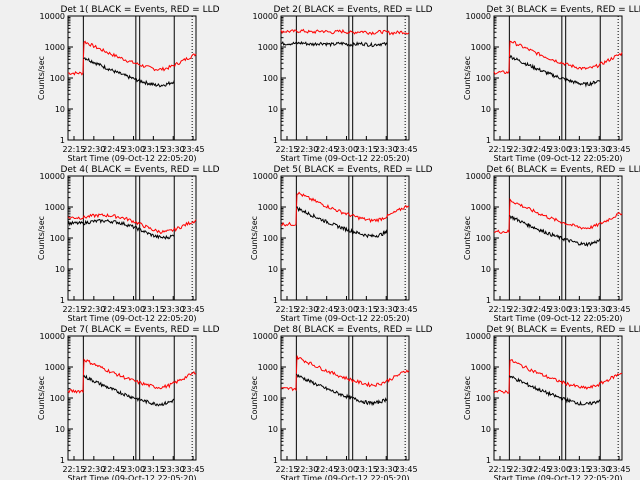  What do you see at coordinates (129, 72) in the screenshot?
I see `series-events-black` at bounding box center [129, 72].